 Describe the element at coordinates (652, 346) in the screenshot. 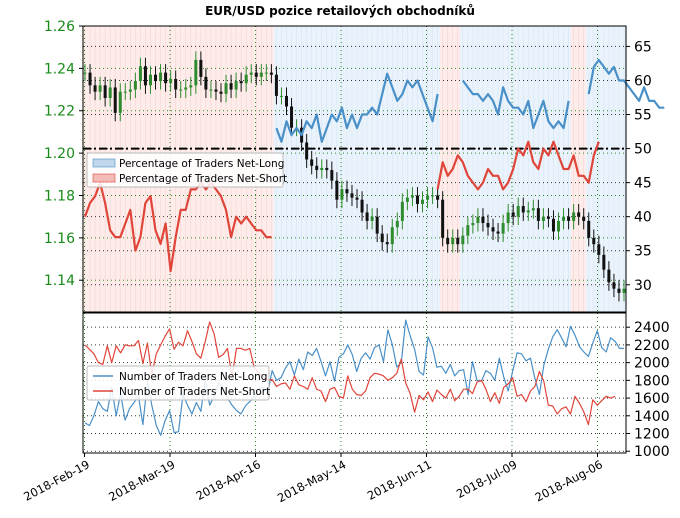

I see `count-axis-label: 2200` at that location.